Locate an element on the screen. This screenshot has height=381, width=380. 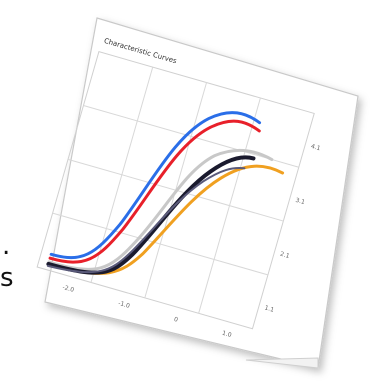
y-tick-label: 3.1 is located at coordinates (300, 201).